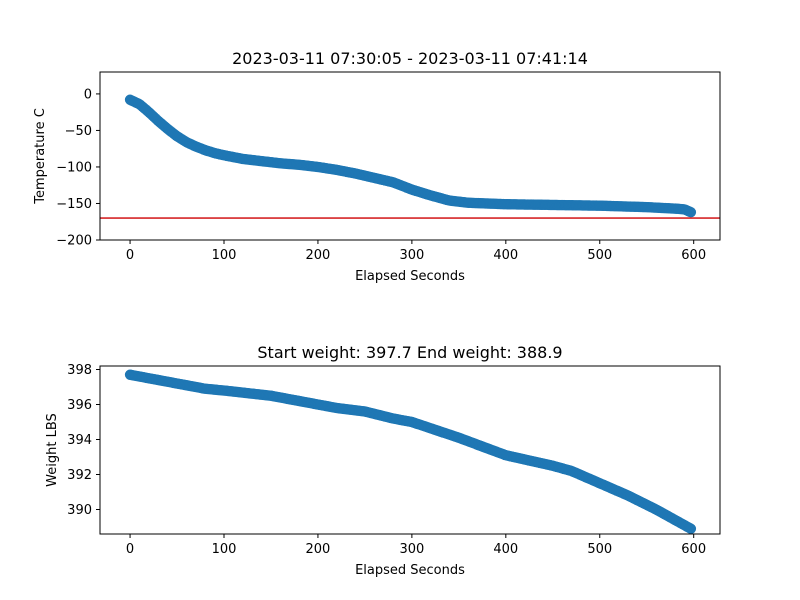  Describe the element at coordinates (79, 475) in the screenshot. I see `y-tick-label: 392` at that location.